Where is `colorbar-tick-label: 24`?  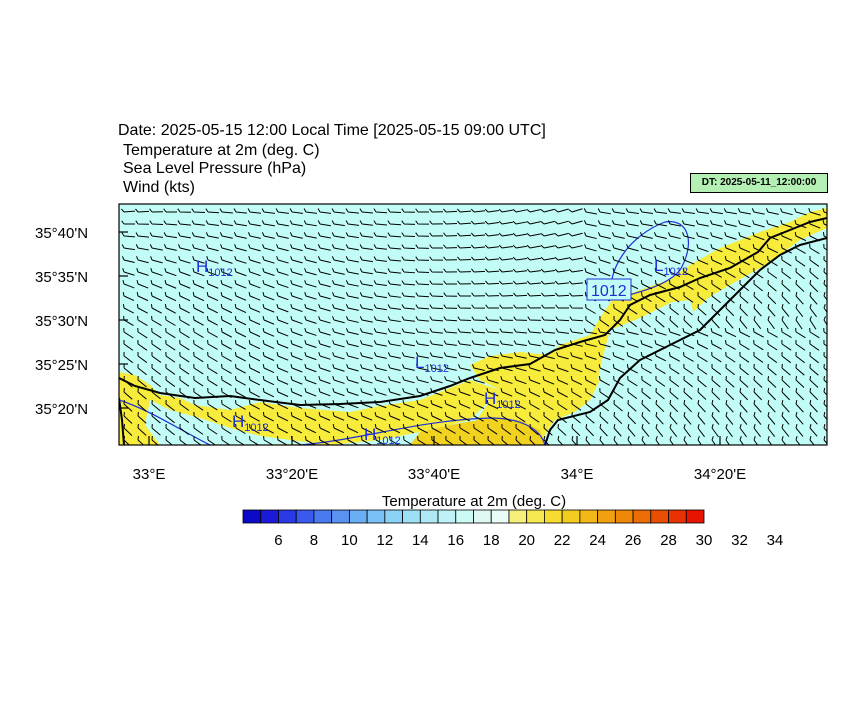 colorbar-tick-label: 24 is located at coordinates (597, 540).